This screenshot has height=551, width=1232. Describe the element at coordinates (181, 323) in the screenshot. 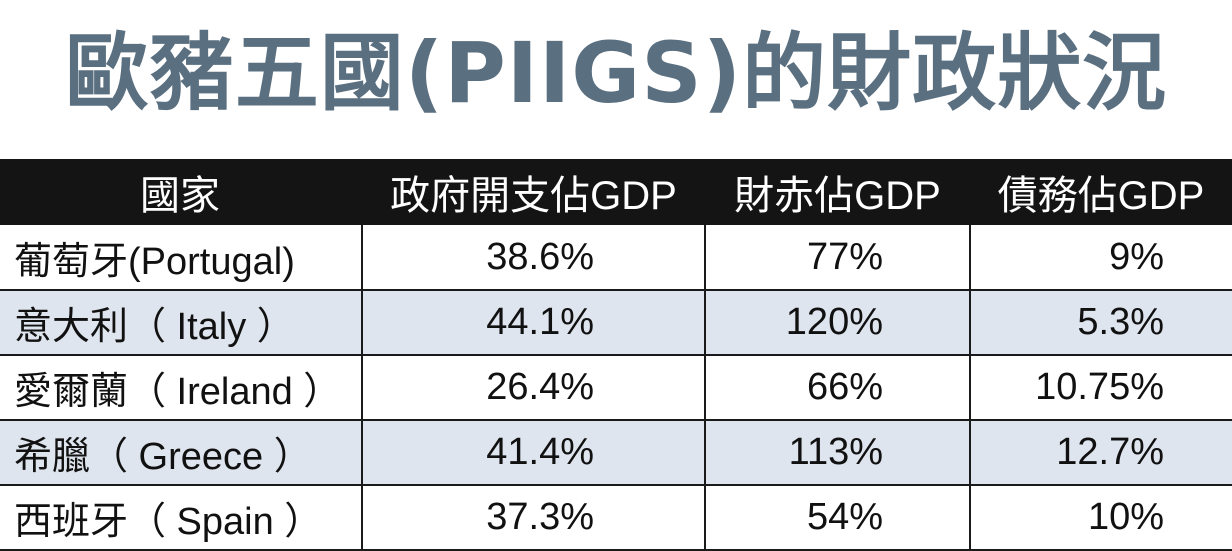

I see `country-cell: 意大利（ Italy ）` at that location.